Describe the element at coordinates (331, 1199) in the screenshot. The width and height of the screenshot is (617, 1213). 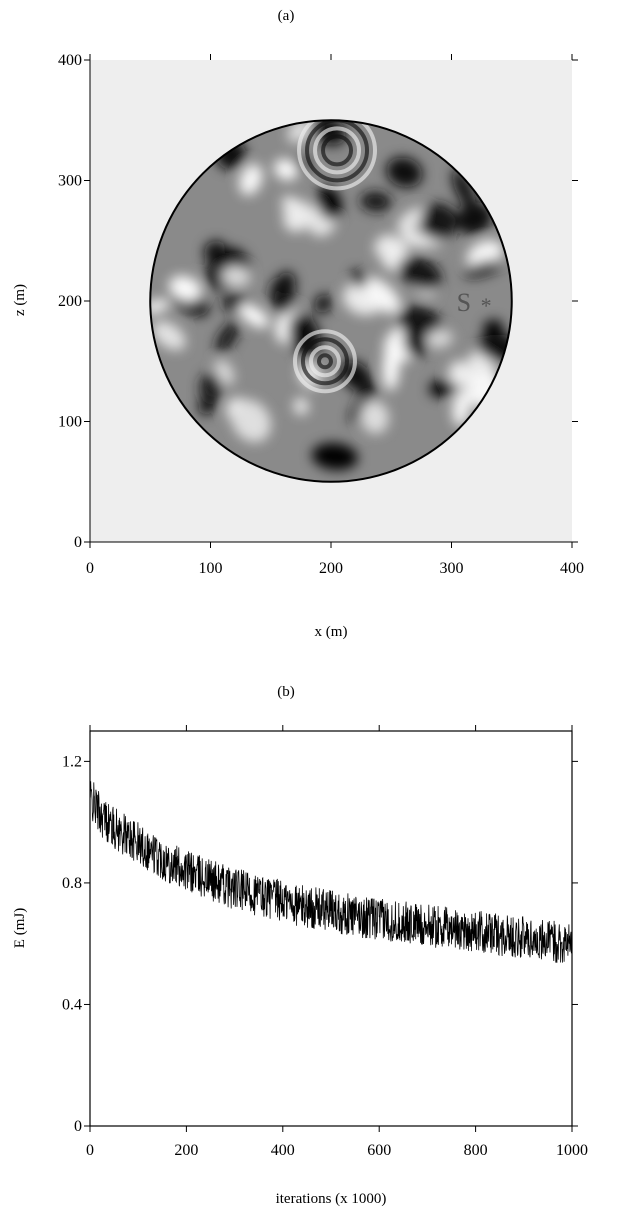
I see `panel-b-xlabel: iterations (x 1000)` at that location.